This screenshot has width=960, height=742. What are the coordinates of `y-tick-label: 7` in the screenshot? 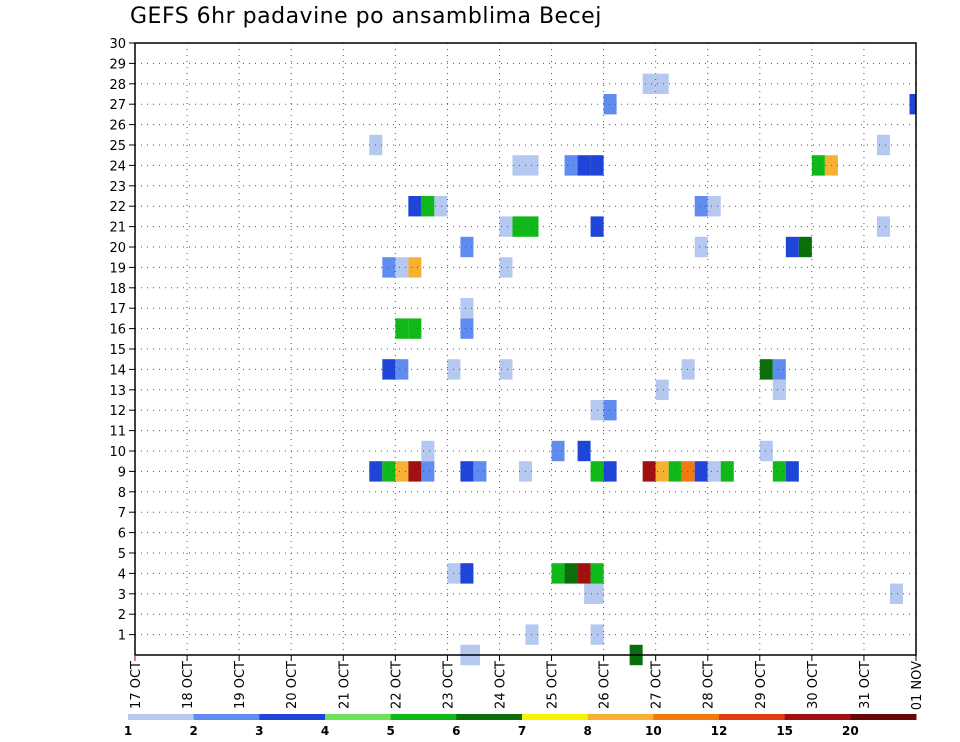 It's located at (122, 513).